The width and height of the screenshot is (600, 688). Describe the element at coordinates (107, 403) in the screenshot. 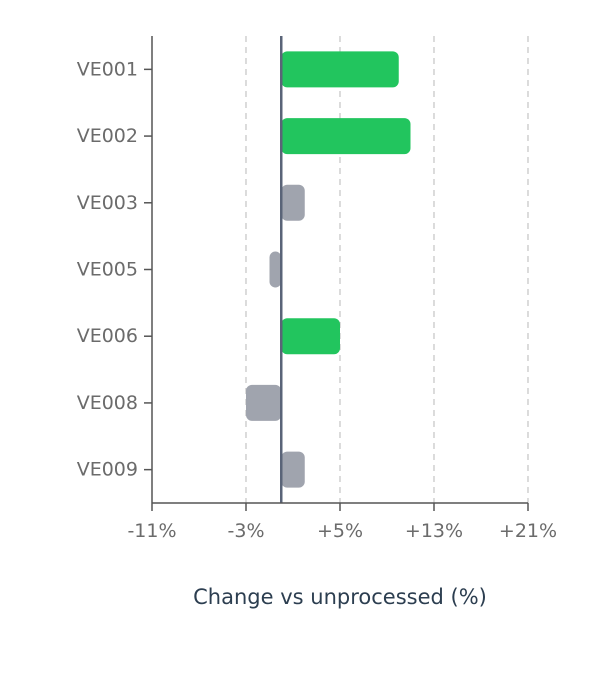

I see `y-tick-label: VE008` at that location.